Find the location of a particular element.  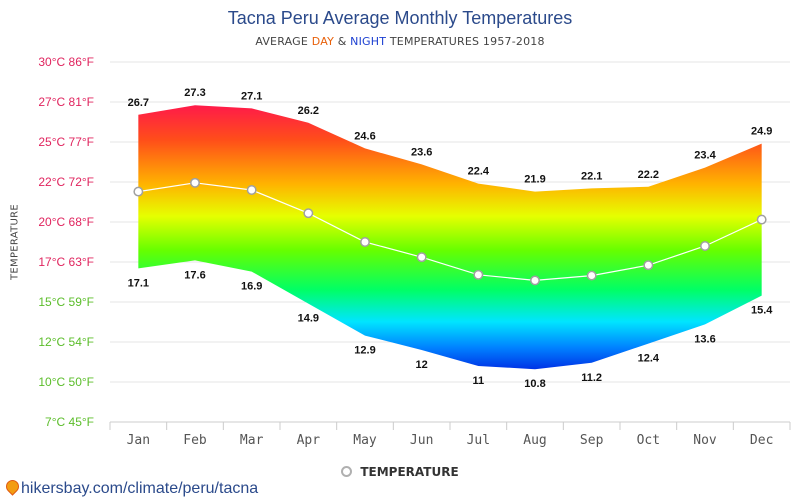

day-value-label: 26.2 is located at coordinates (308, 111).